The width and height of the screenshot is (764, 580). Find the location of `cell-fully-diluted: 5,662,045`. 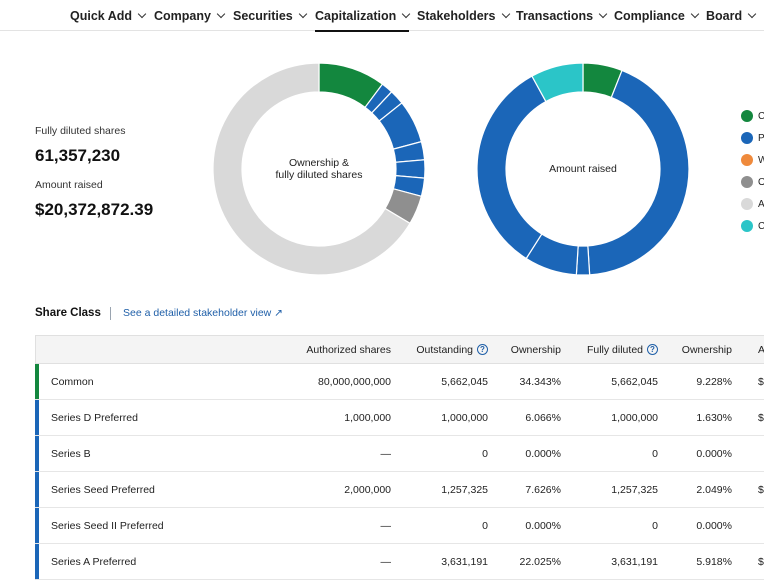

cell-fully-diluted: 5,662,045 is located at coordinates (634, 381).